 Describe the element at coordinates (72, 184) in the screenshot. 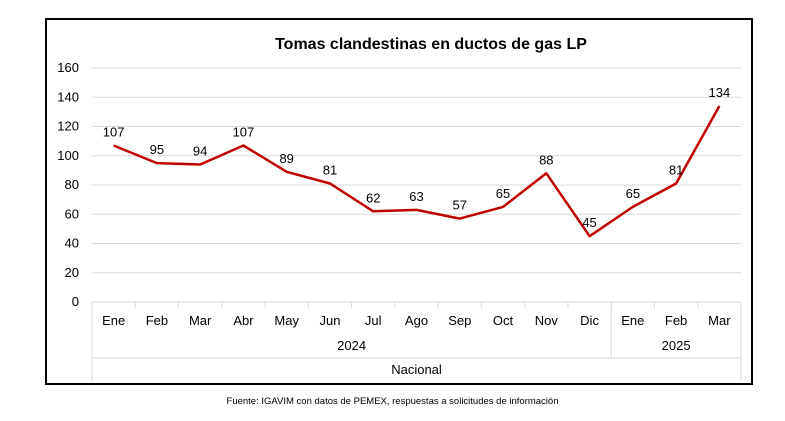

I see `y-tick-label: 80` at that location.